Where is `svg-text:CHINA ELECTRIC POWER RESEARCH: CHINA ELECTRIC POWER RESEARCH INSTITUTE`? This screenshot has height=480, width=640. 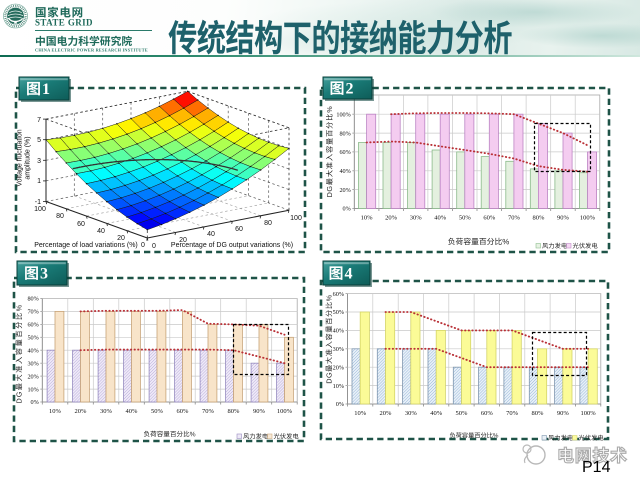 svg-text:CHINA ELECTRIC POWER RESEARCH: CHINA ELECTRIC POWER RESEARCH INSTITUTE is located at coordinates (91, 50).